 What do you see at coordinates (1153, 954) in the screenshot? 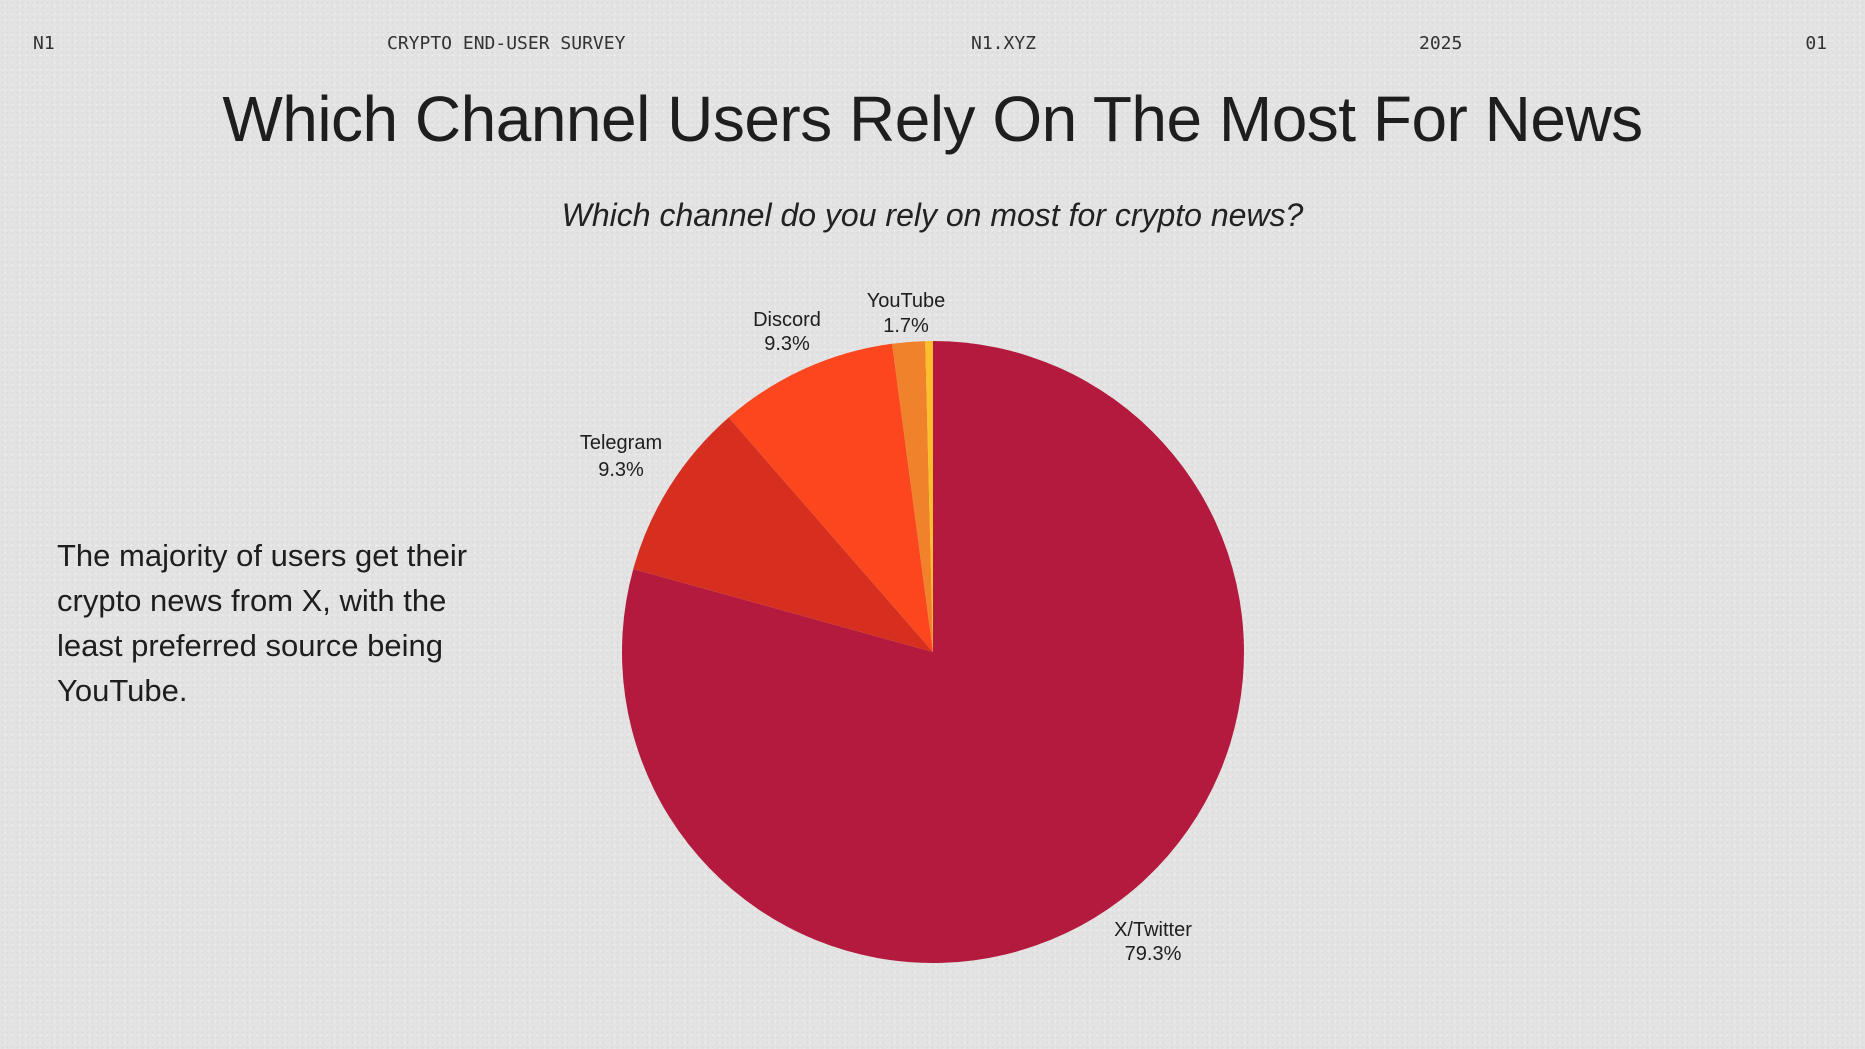
I see `slice-value-x-twitter: 79.3%` at bounding box center [1153, 954].